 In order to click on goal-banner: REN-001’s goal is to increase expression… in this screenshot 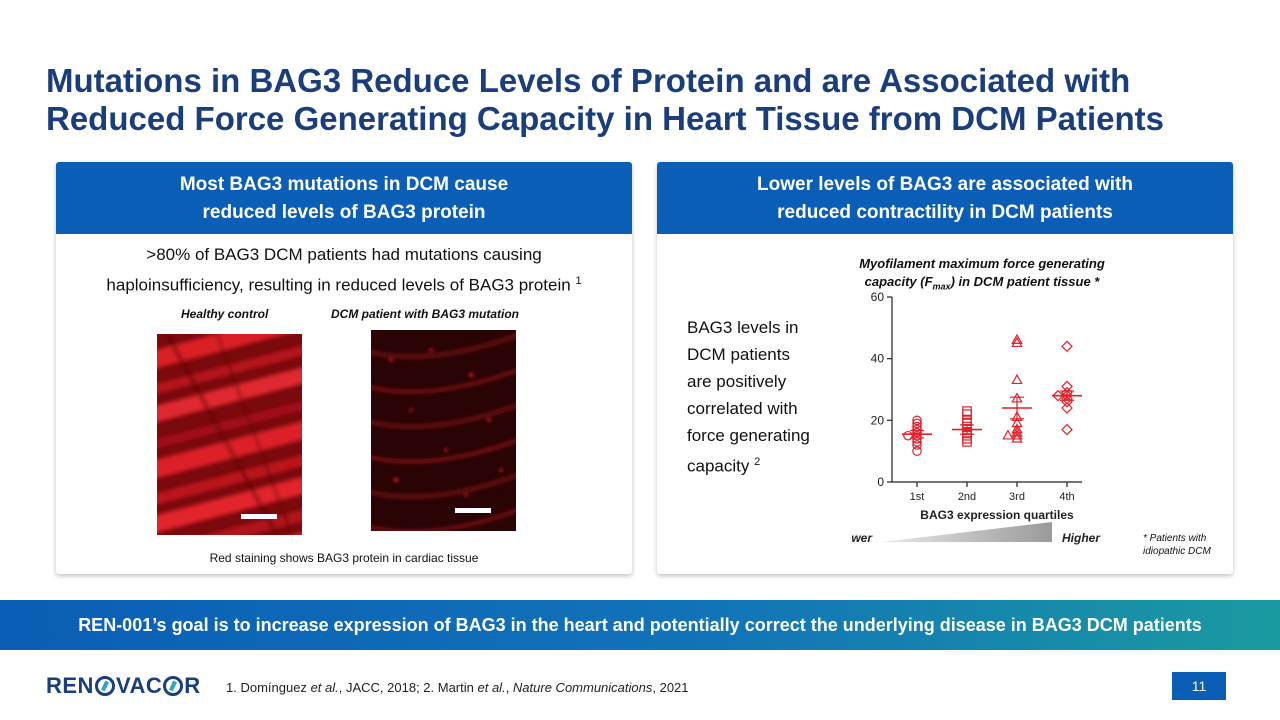, I will do `click(640, 625)`.